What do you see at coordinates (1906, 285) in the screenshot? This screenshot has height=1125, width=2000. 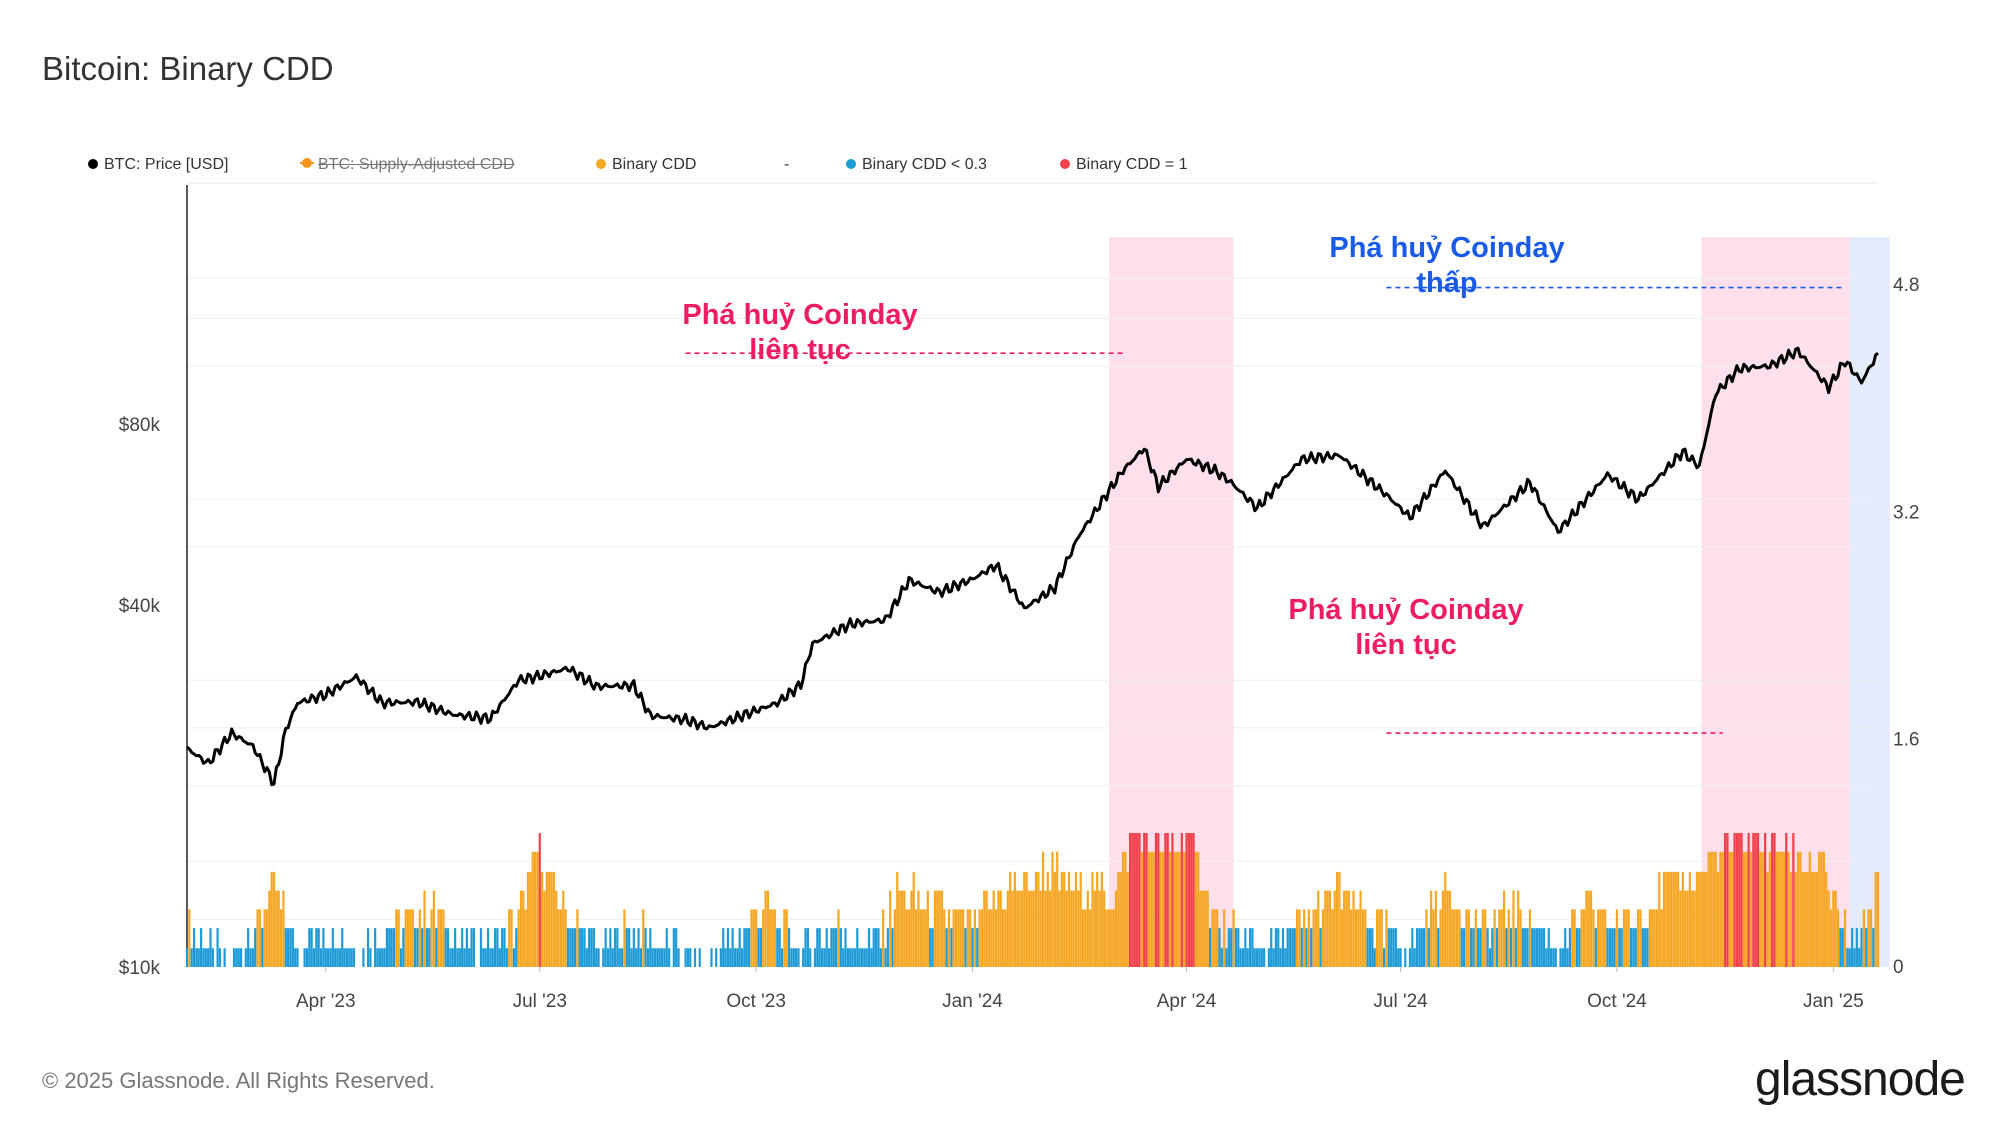 I see `right-tick-label: 4.8` at bounding box center [1906, 285].